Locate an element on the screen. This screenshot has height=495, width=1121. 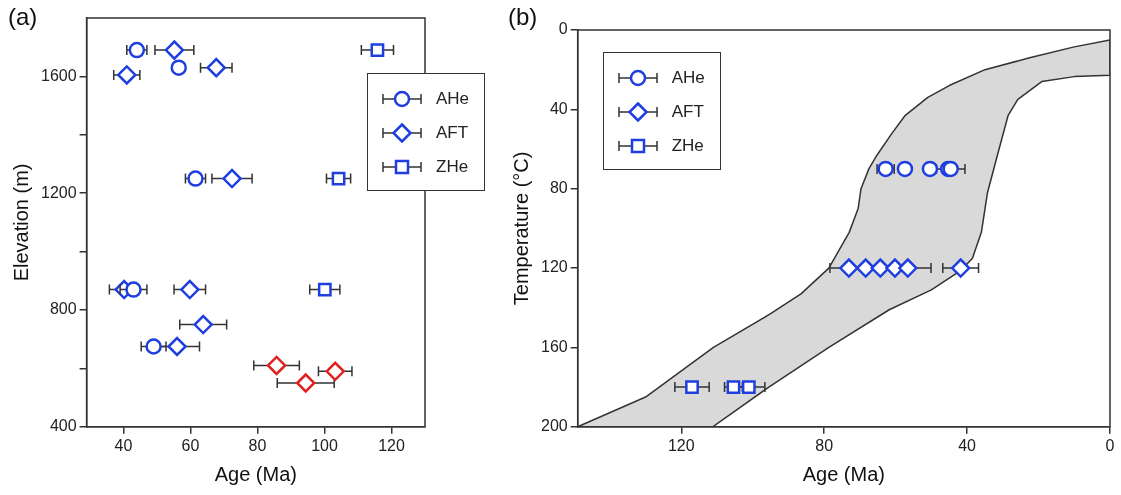
y-tick-label: 400 is located at coordinates (63, 426).